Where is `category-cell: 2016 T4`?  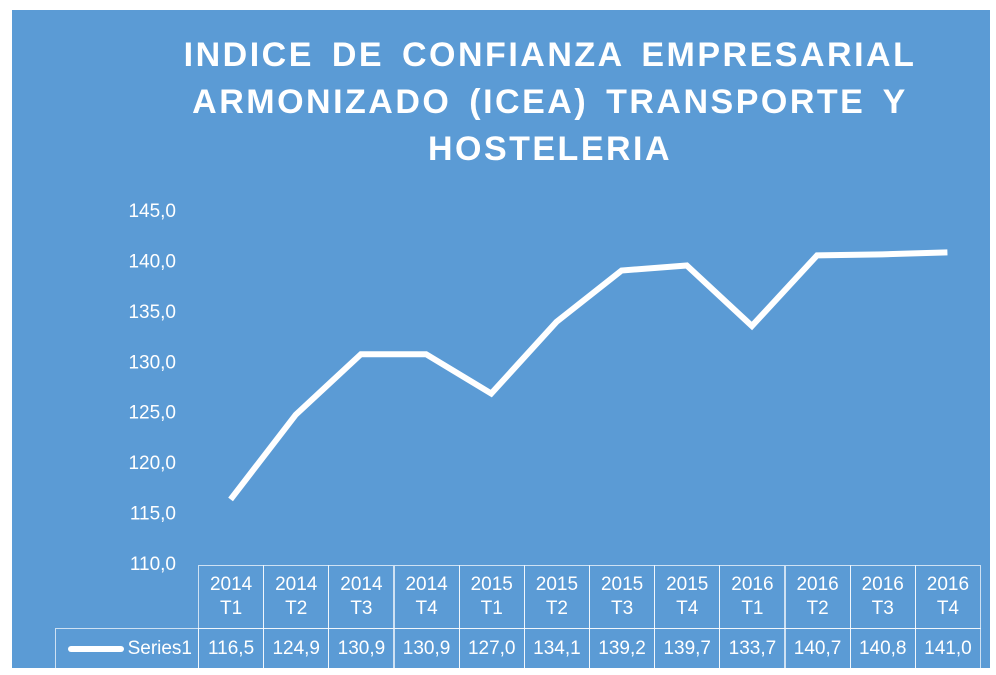
category-cell: 2016 T4 is located at coordinates (947, 597).